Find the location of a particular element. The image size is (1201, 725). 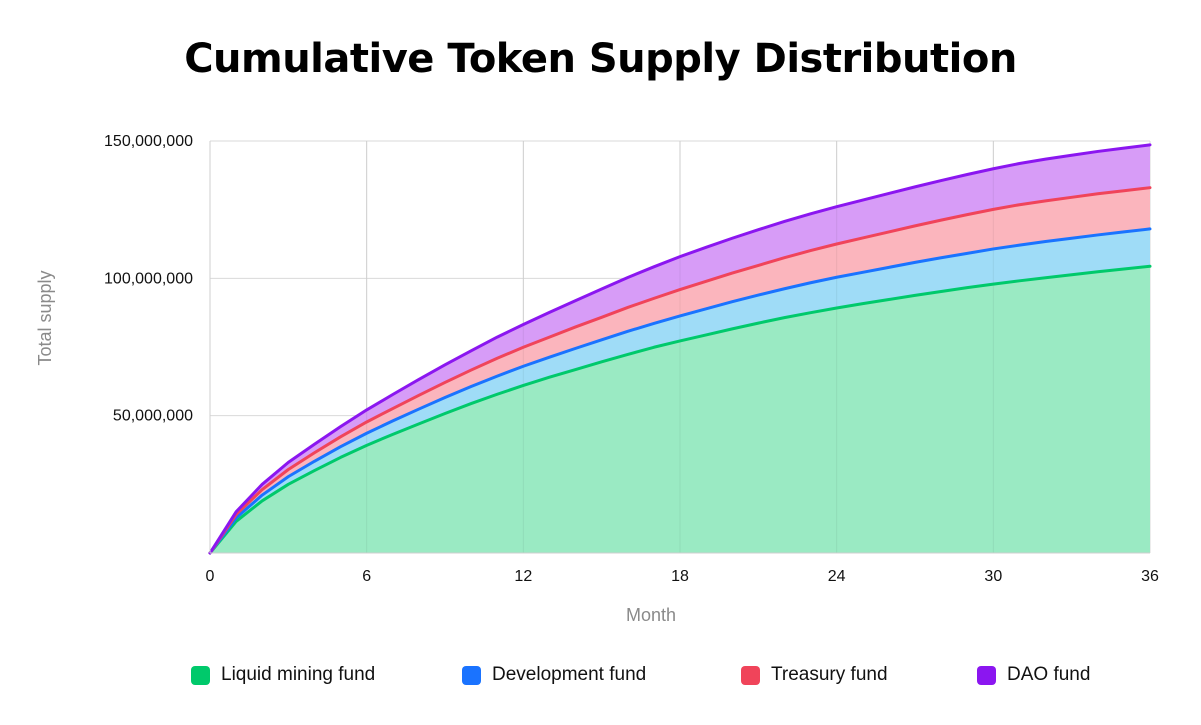

x-tick-label: 18 is located at coordinates (680, 576).